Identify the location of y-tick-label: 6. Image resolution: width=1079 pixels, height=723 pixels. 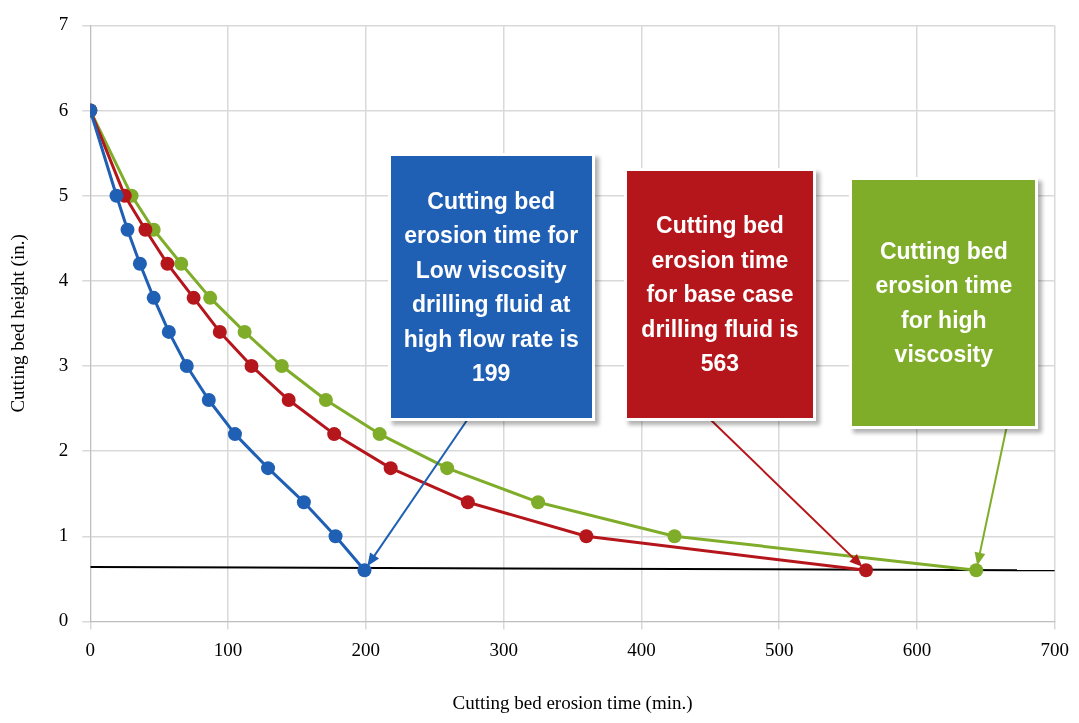
(63, 109).